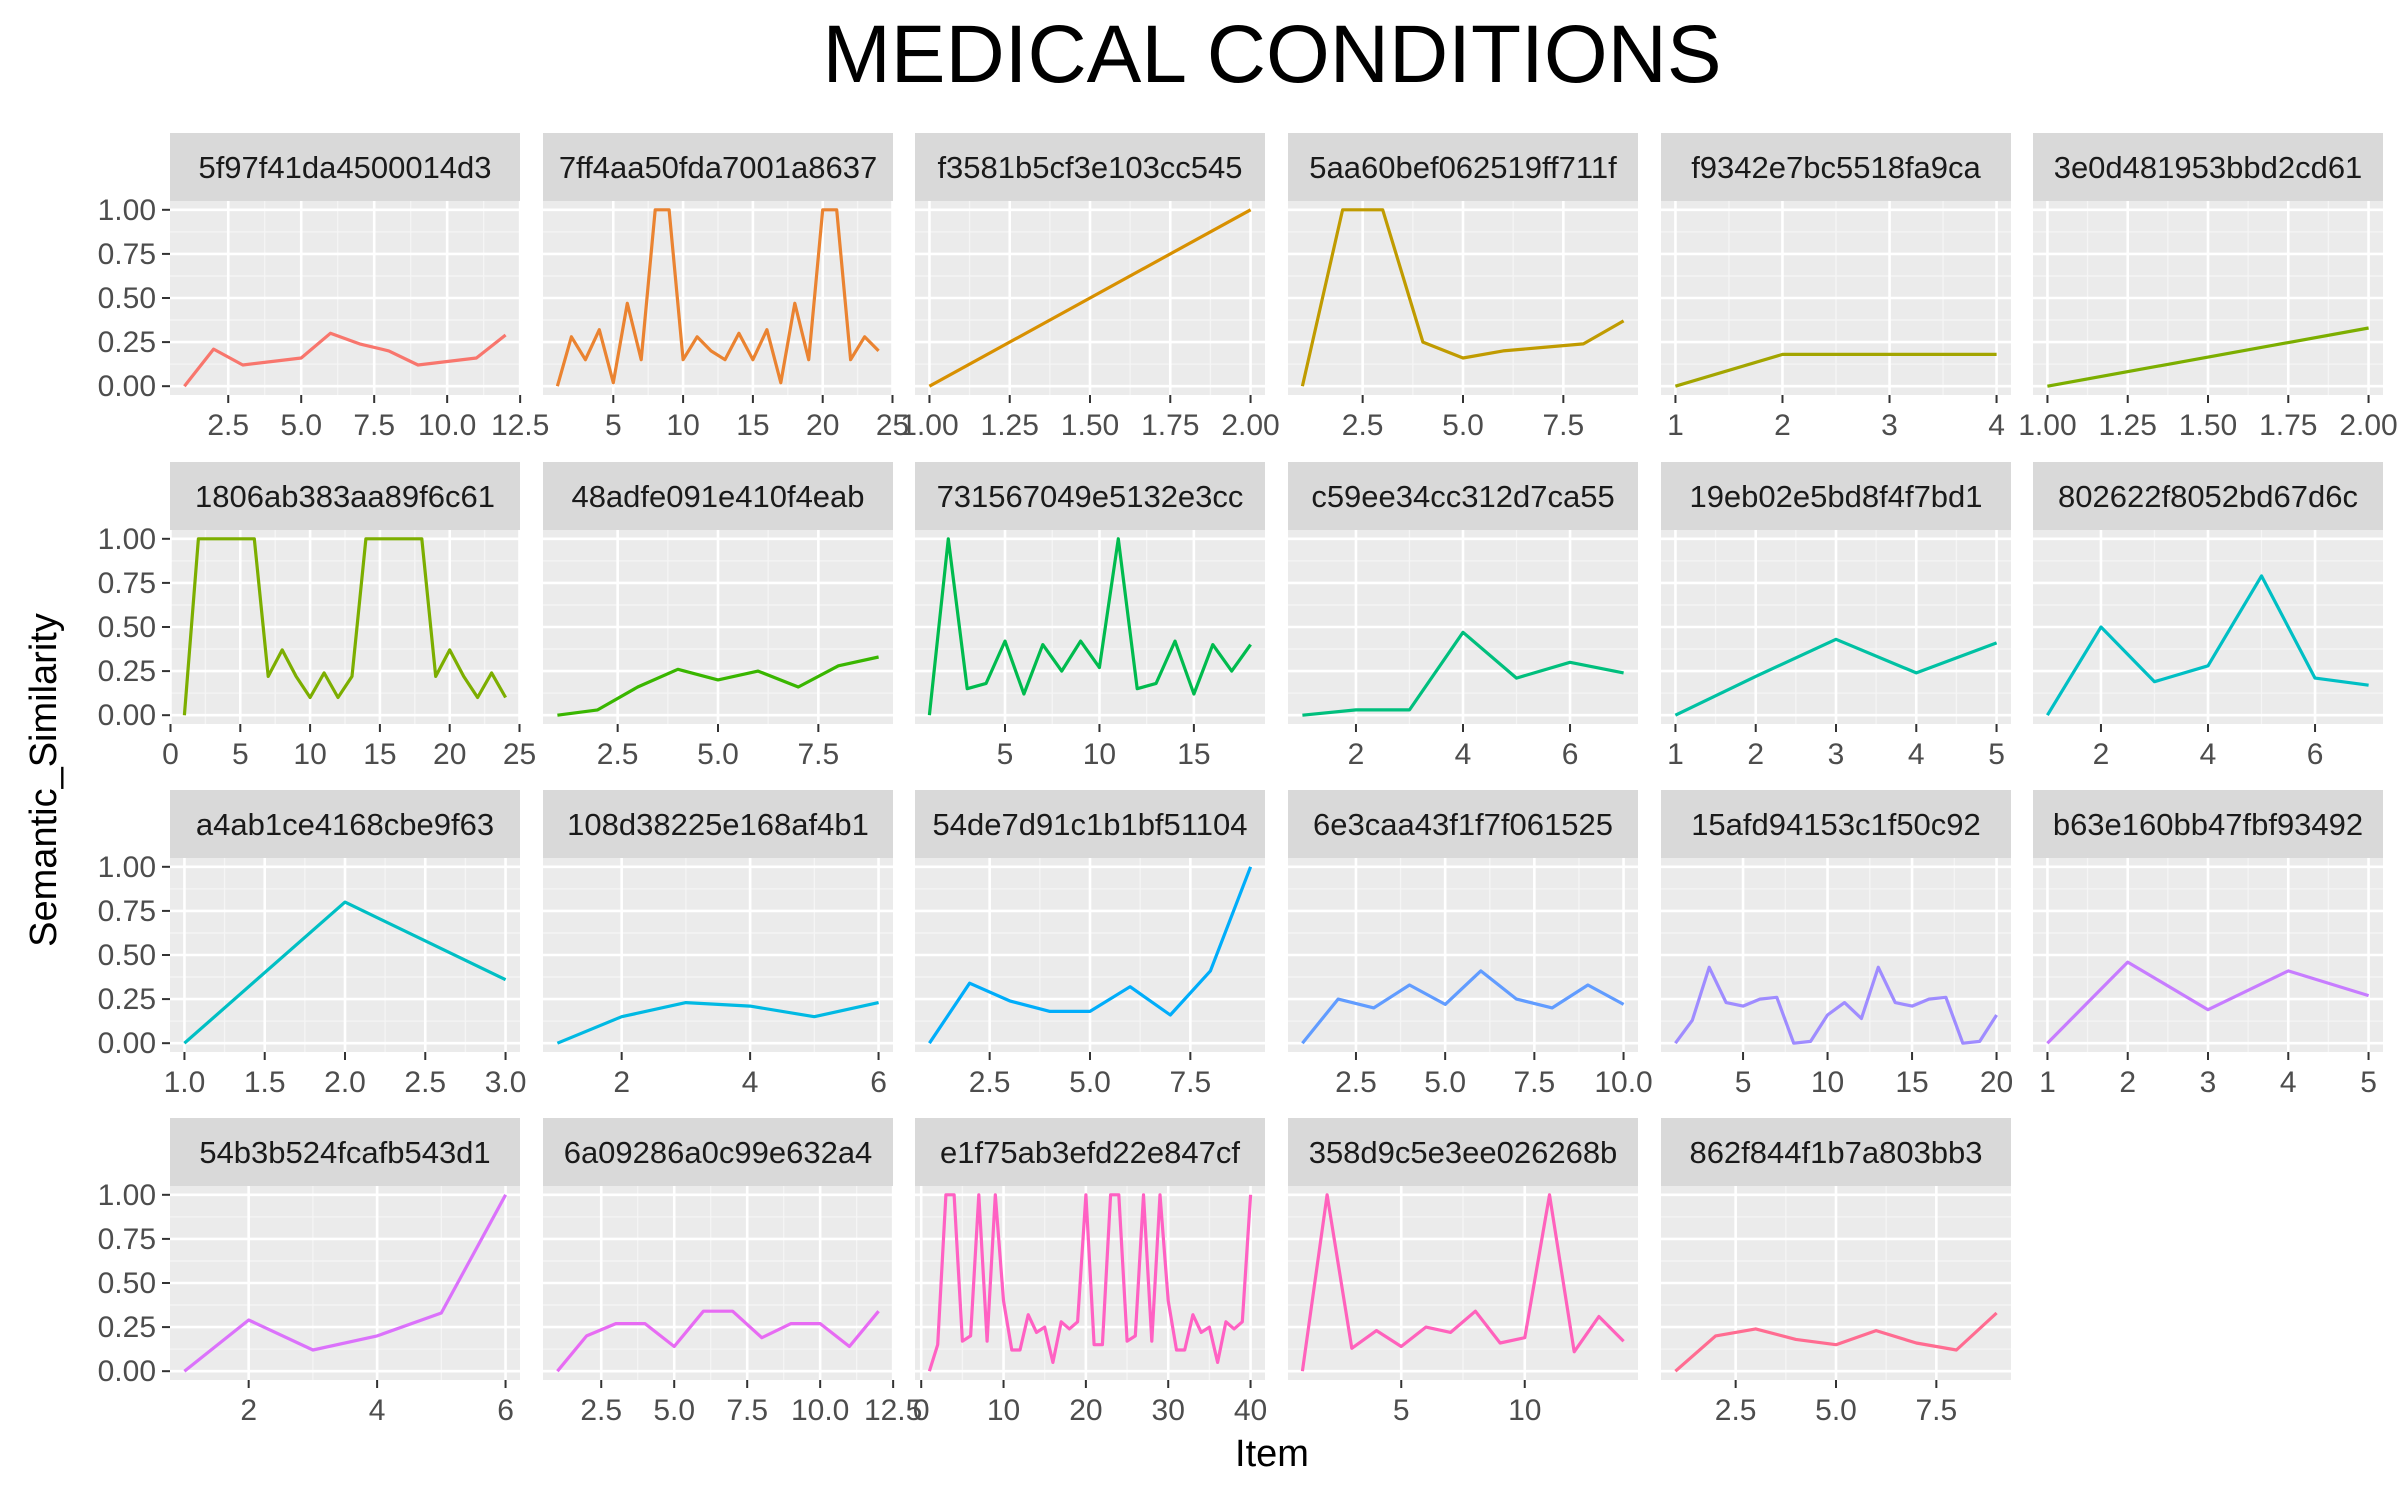 The image size is (2400, 1505). What do you see at coordinates (893, 1410) in the screenshot?
I see `x-tick-label: 12.5` at bounding box center [893, 1410].